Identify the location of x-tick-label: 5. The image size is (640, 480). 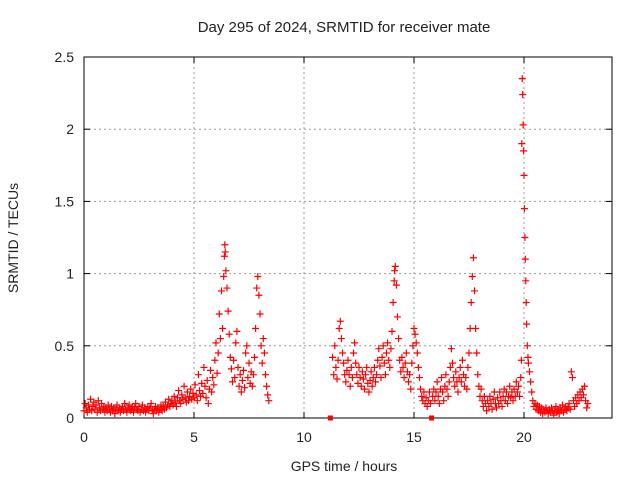
(194, 437).